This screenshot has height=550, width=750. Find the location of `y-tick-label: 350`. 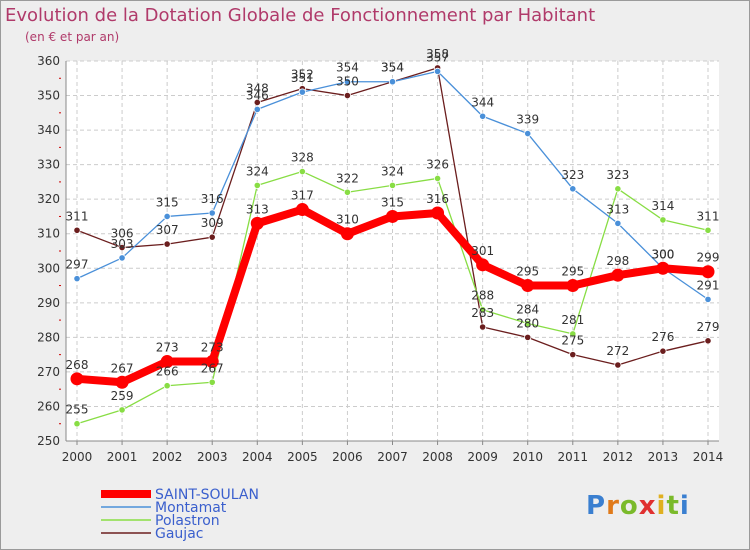

y-tick-label: 350 is located at coordinates (48, 96).